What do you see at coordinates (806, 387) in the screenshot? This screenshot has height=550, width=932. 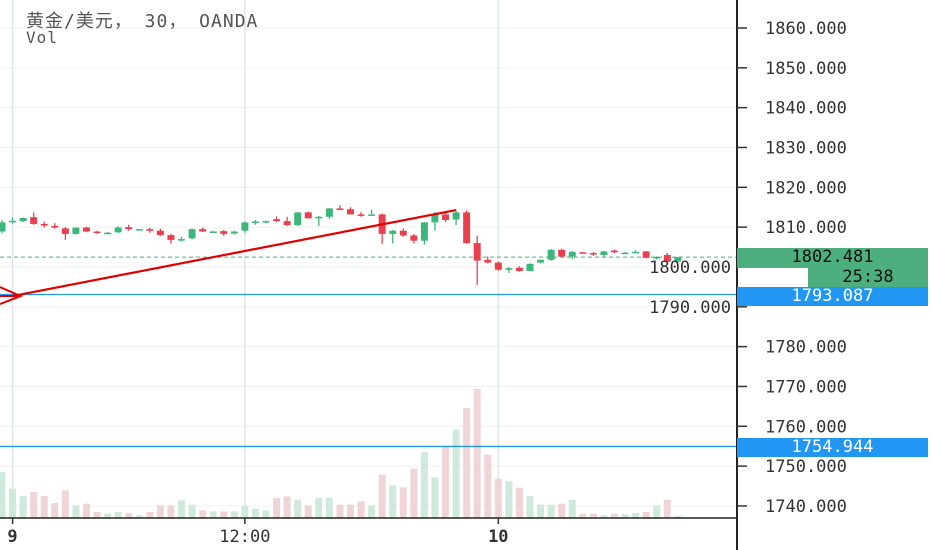 I see `price-tick-label: 1770.000` at bounding box center [806, 387].